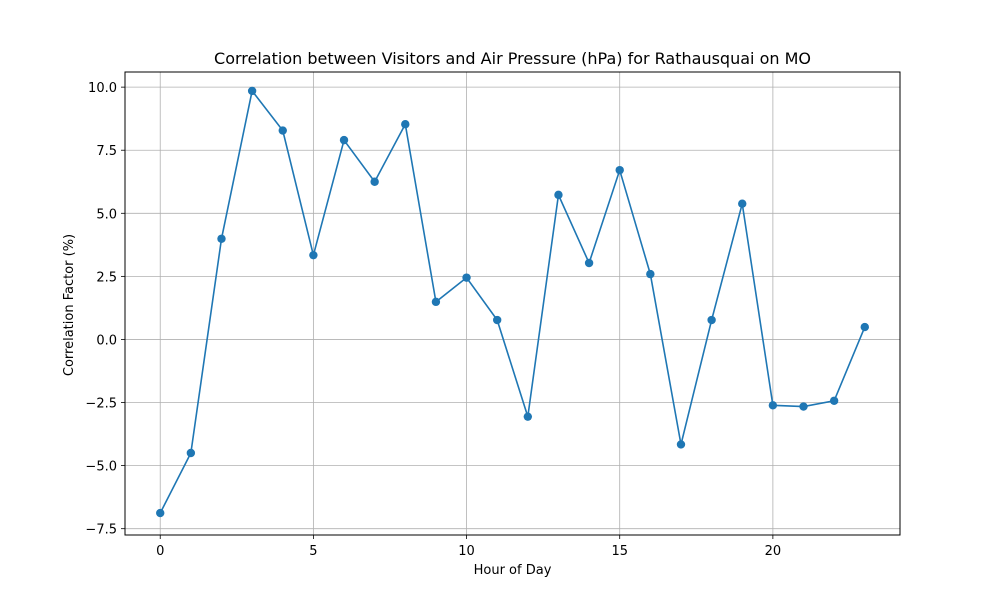 The width and height of the screenshot is (1000, 600). I want to click on y-tick-label: −7.5, so click(101, 530).